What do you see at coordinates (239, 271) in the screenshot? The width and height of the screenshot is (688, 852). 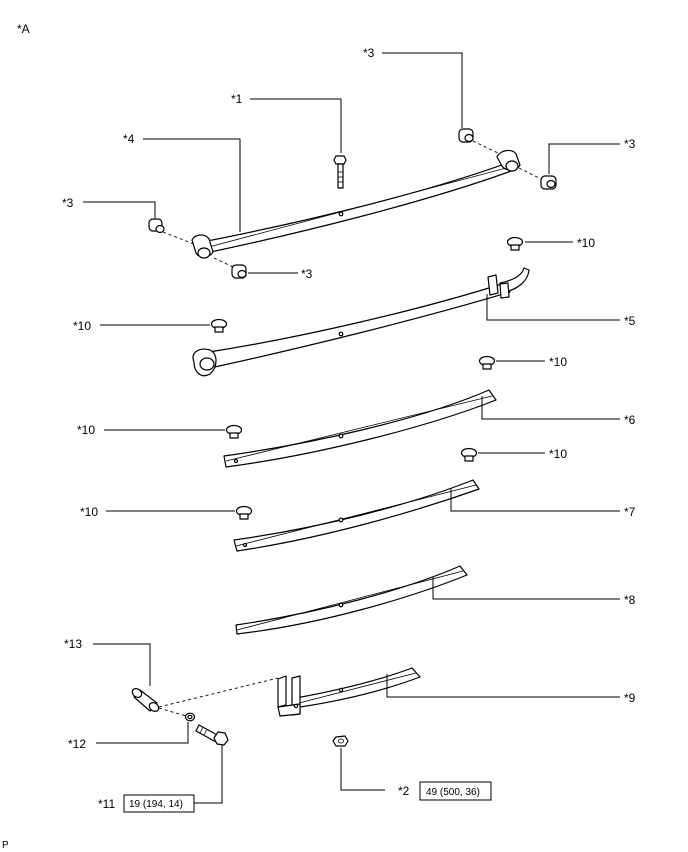 I see `bushing-front-lower` at bounding box center [239, 271].